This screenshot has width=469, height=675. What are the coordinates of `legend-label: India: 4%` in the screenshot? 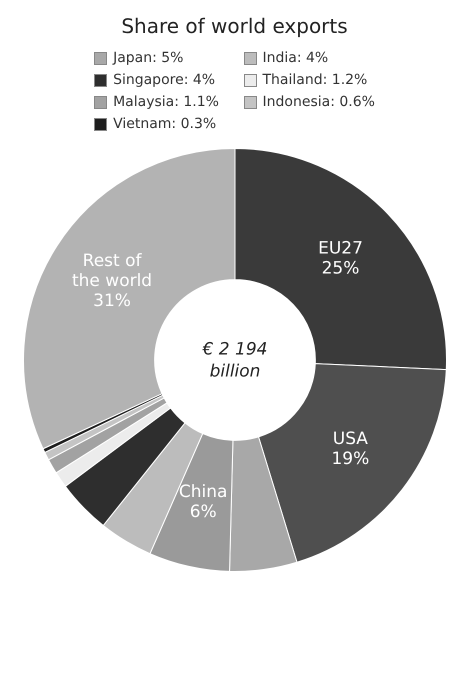 It's located at (295, 58).